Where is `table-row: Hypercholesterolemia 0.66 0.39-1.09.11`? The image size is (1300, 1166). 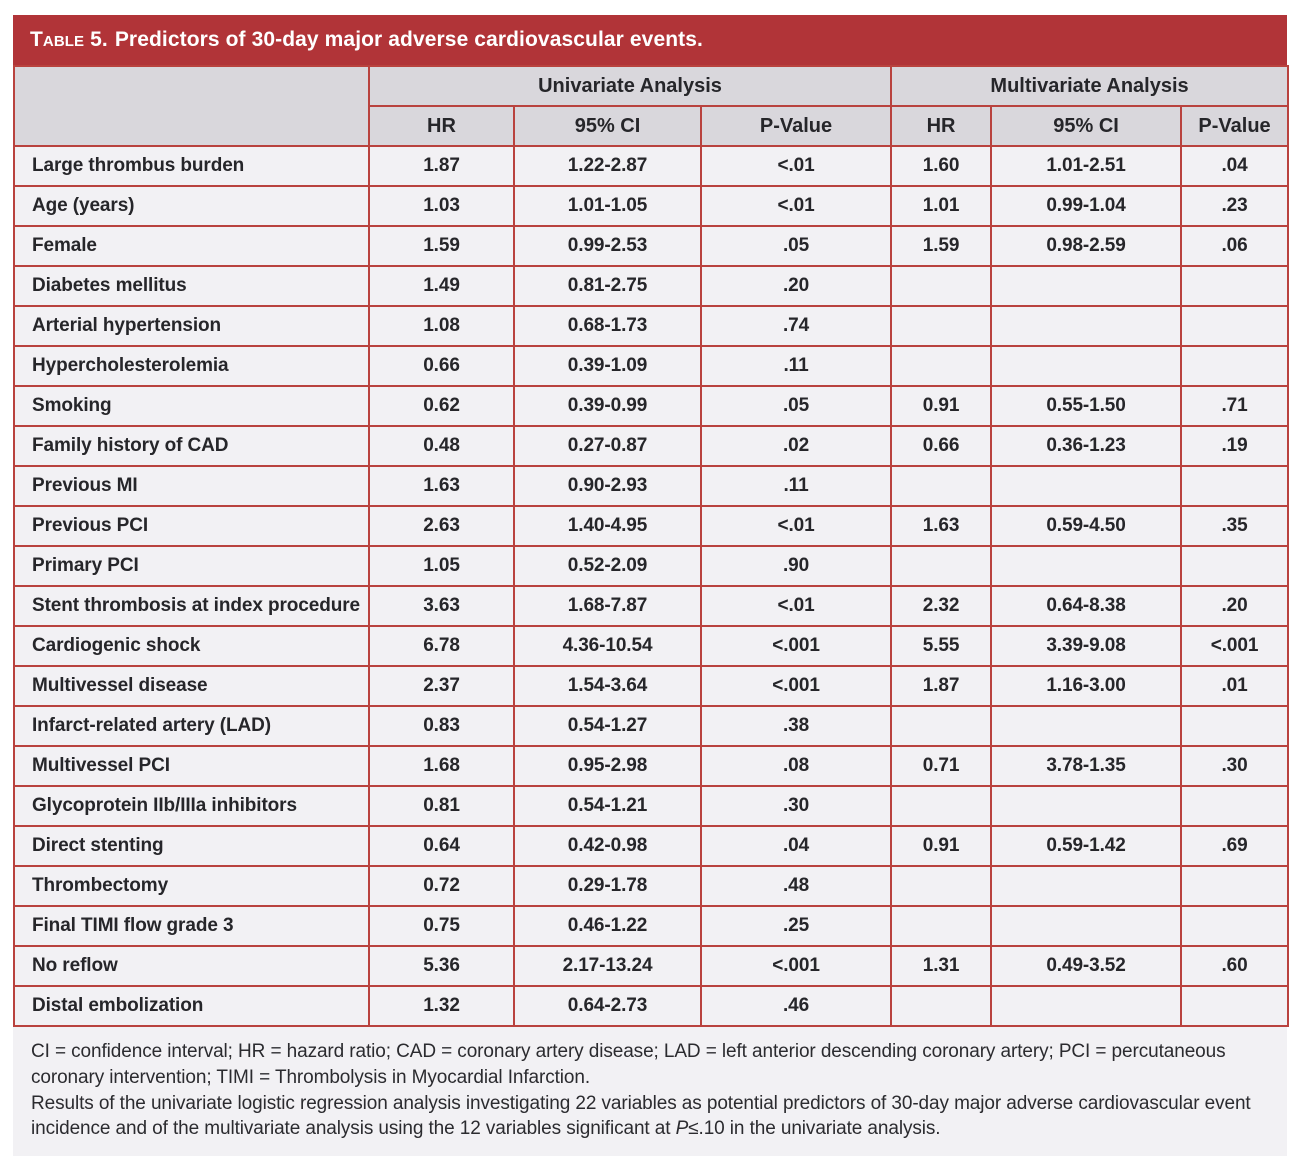
table-row: Hypercholesterolemia 0.66 0.39-1.09.11 is located at coordinates (651, 366).